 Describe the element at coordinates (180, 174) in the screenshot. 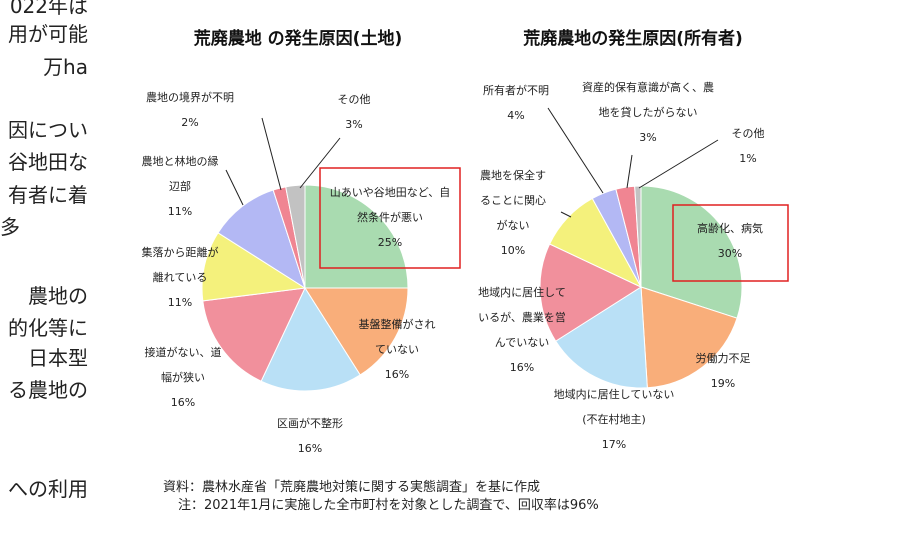

I see `slice-category: 農地と林地の縁辺部` at that location.